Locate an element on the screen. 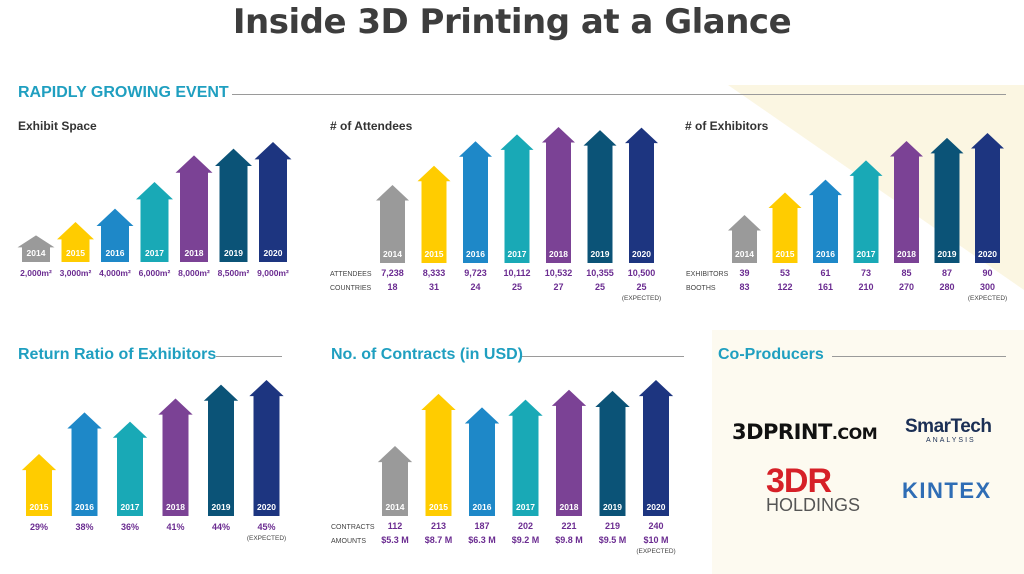 Image resolution: width=1024 pixels, height=574 pixels. data-label: 300 is located at coordinates (987, 287).